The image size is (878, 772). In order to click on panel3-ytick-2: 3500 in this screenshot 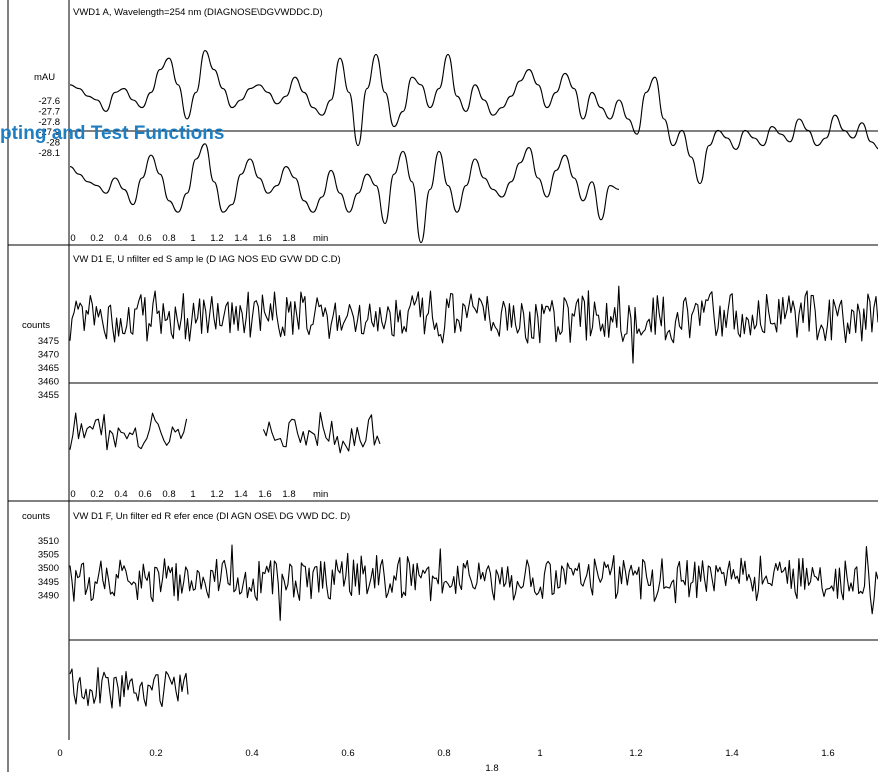, I will do `click(48, 568)`.